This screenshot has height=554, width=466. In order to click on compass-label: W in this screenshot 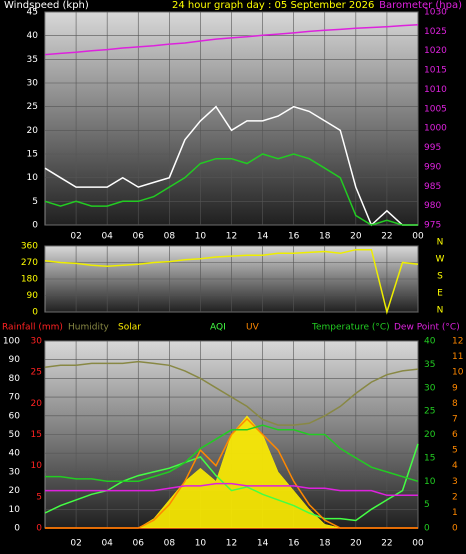, I will do `click(440, 260)`.